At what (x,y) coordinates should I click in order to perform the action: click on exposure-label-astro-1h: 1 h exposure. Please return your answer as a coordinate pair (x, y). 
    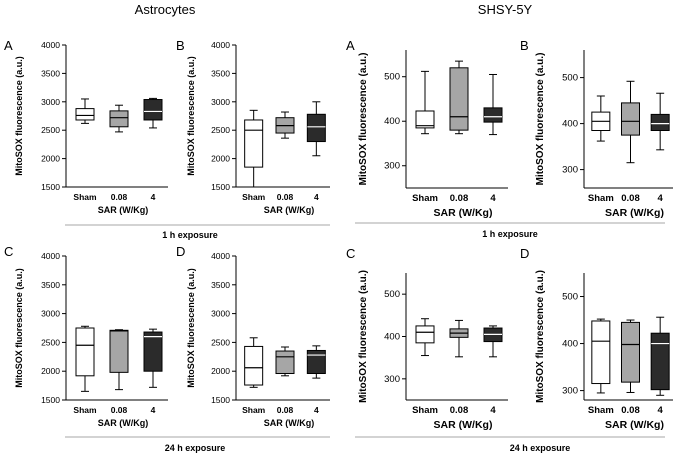
    Looking at the image, I should click on (190, 235).